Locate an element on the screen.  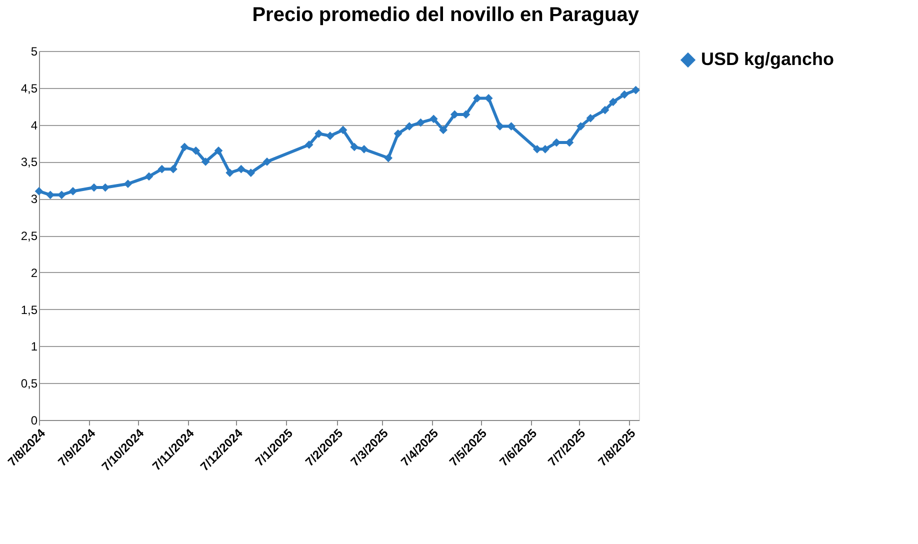
y-tick-label: 5 is located at coordinates (34, 51).